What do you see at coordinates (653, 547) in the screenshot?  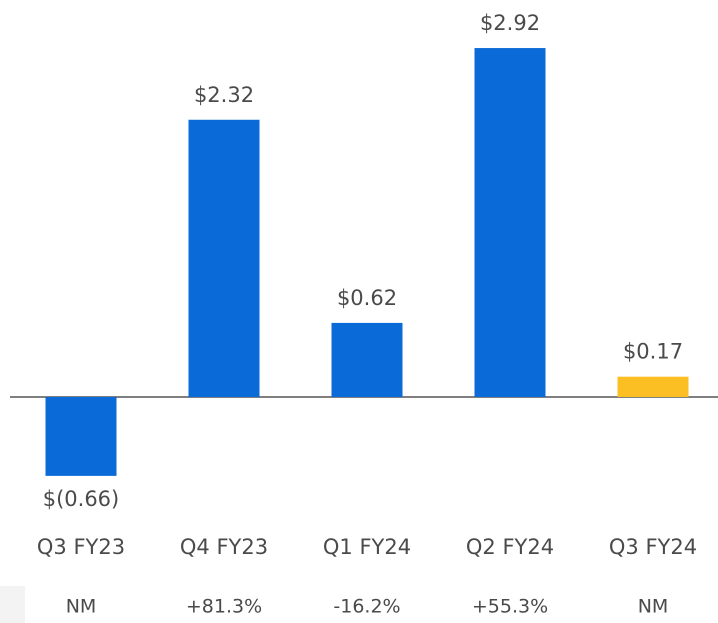 I see `x-tick-label: Q3 FY24` at bounding box center [653, 547].